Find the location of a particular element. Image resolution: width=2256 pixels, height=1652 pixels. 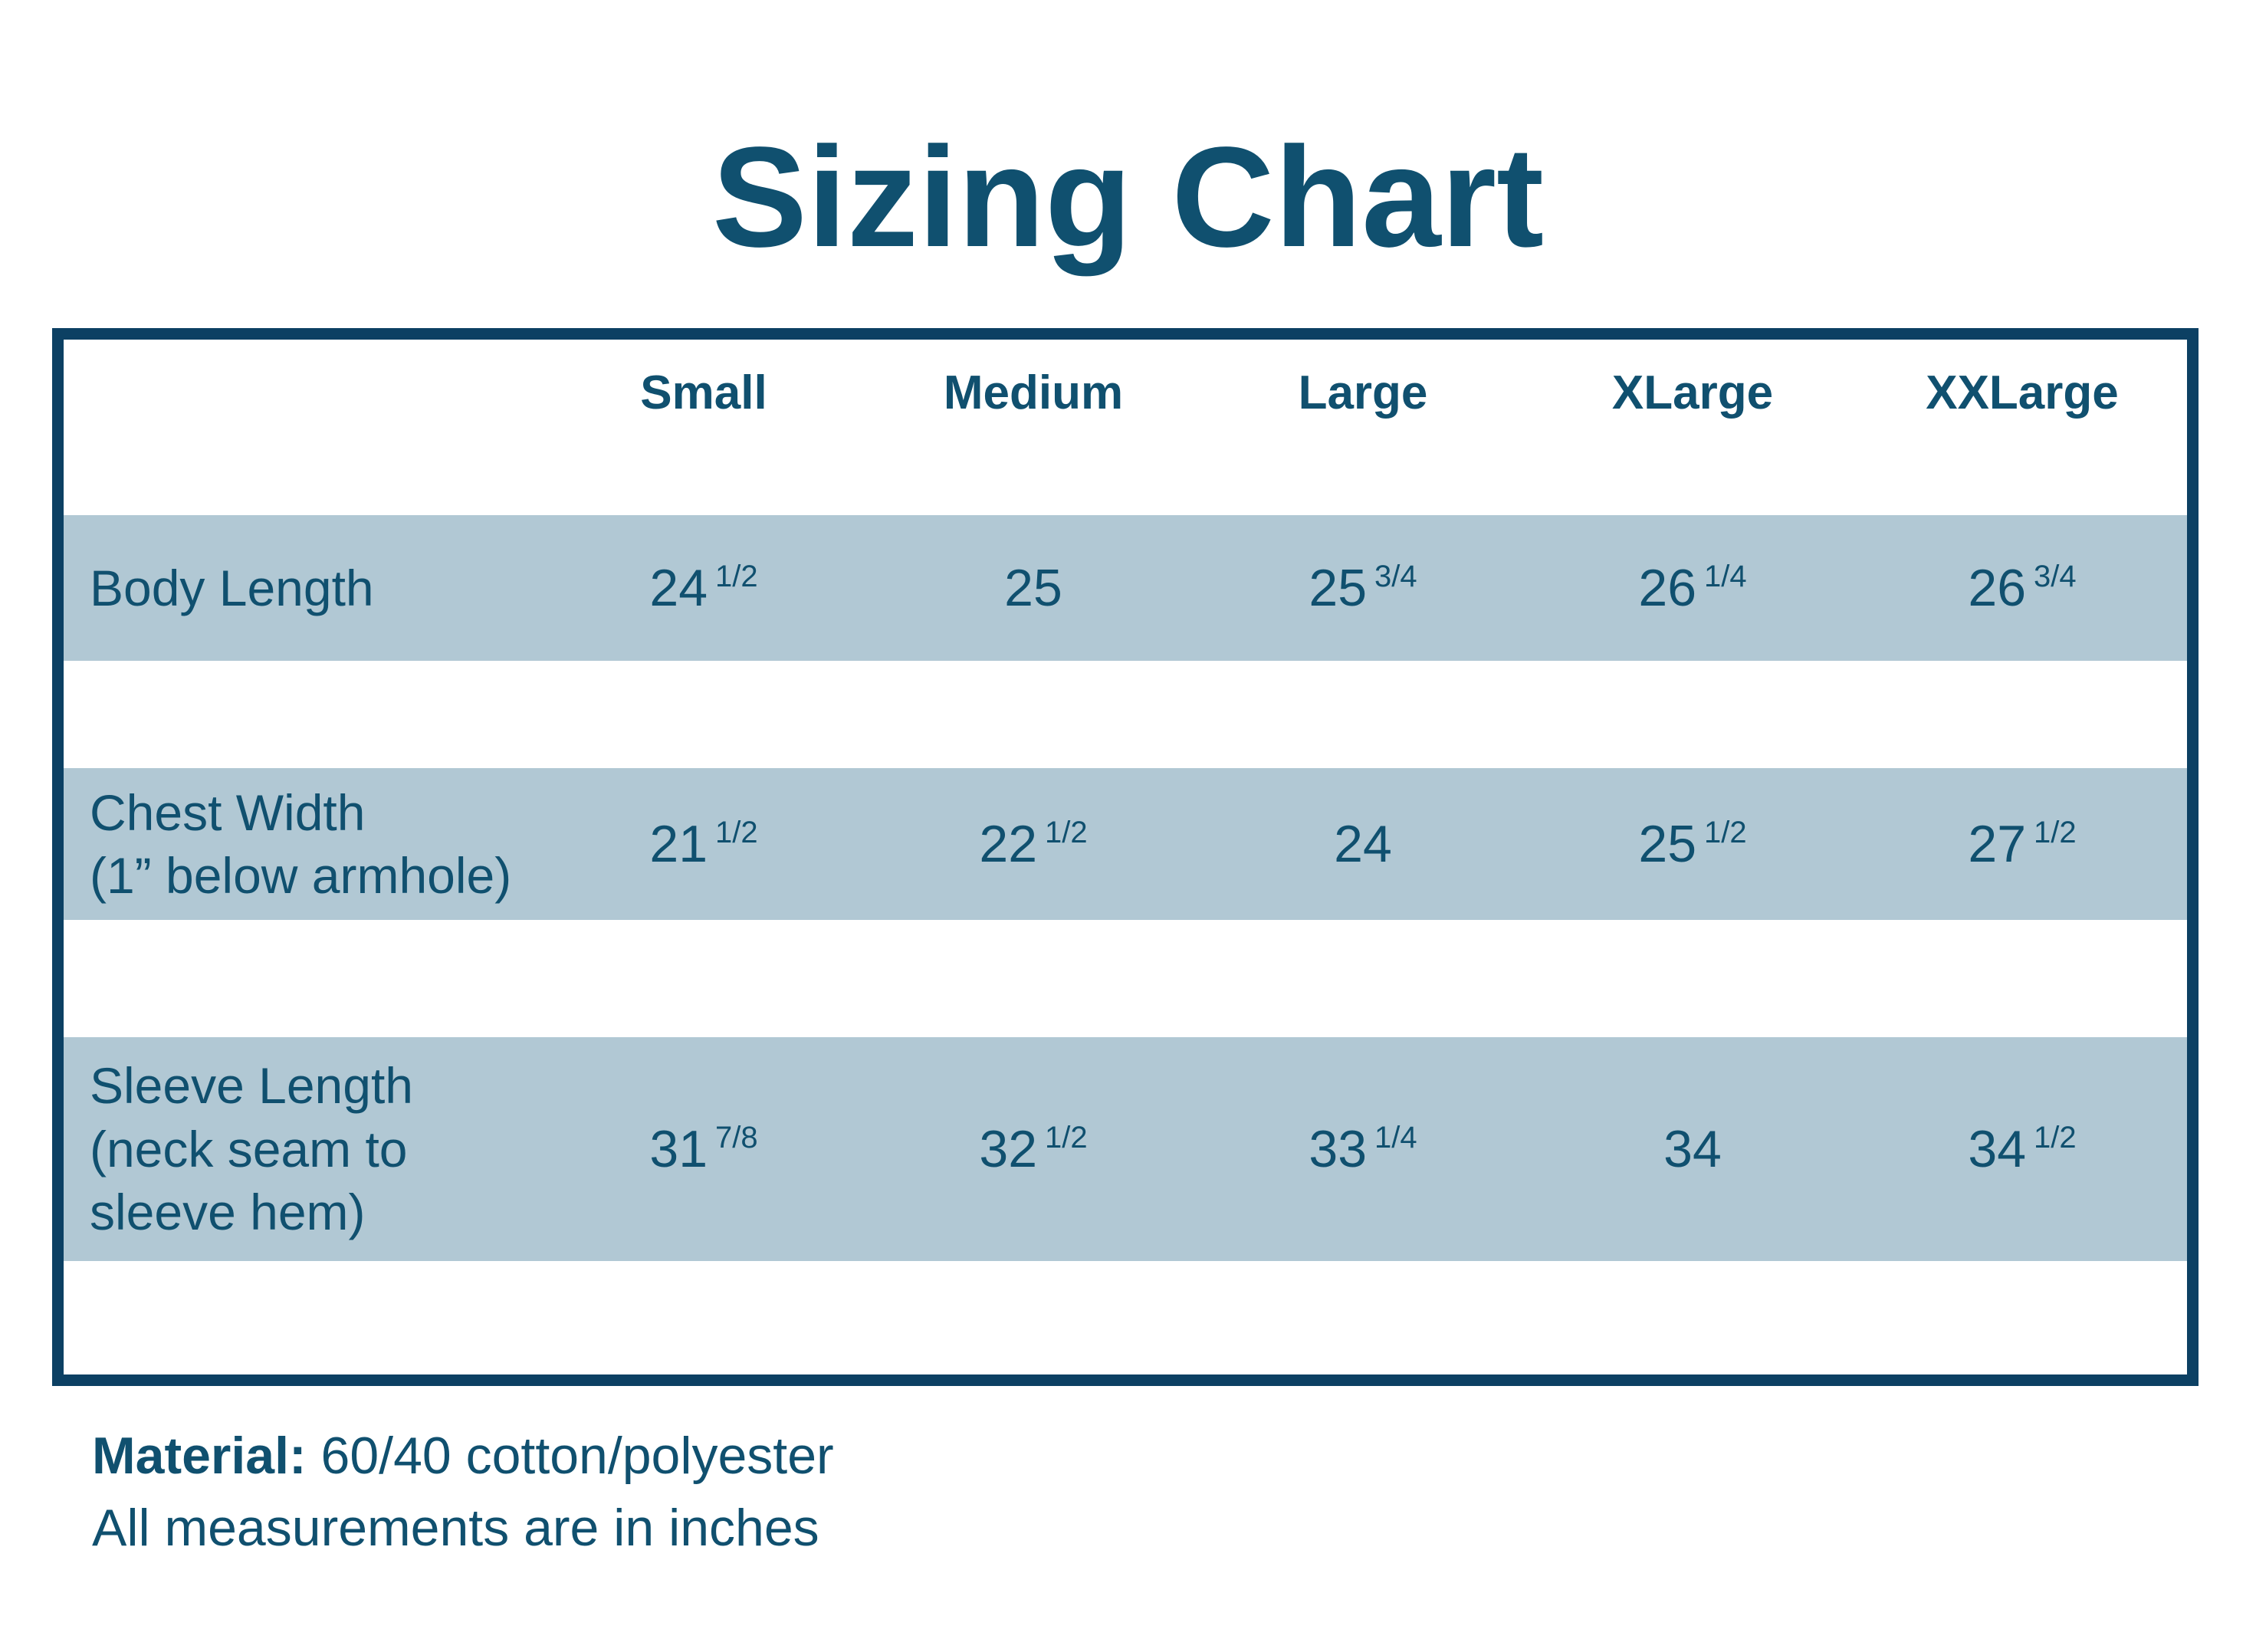

page-title: Sizing Chart is located at coordinates (1128, 197).